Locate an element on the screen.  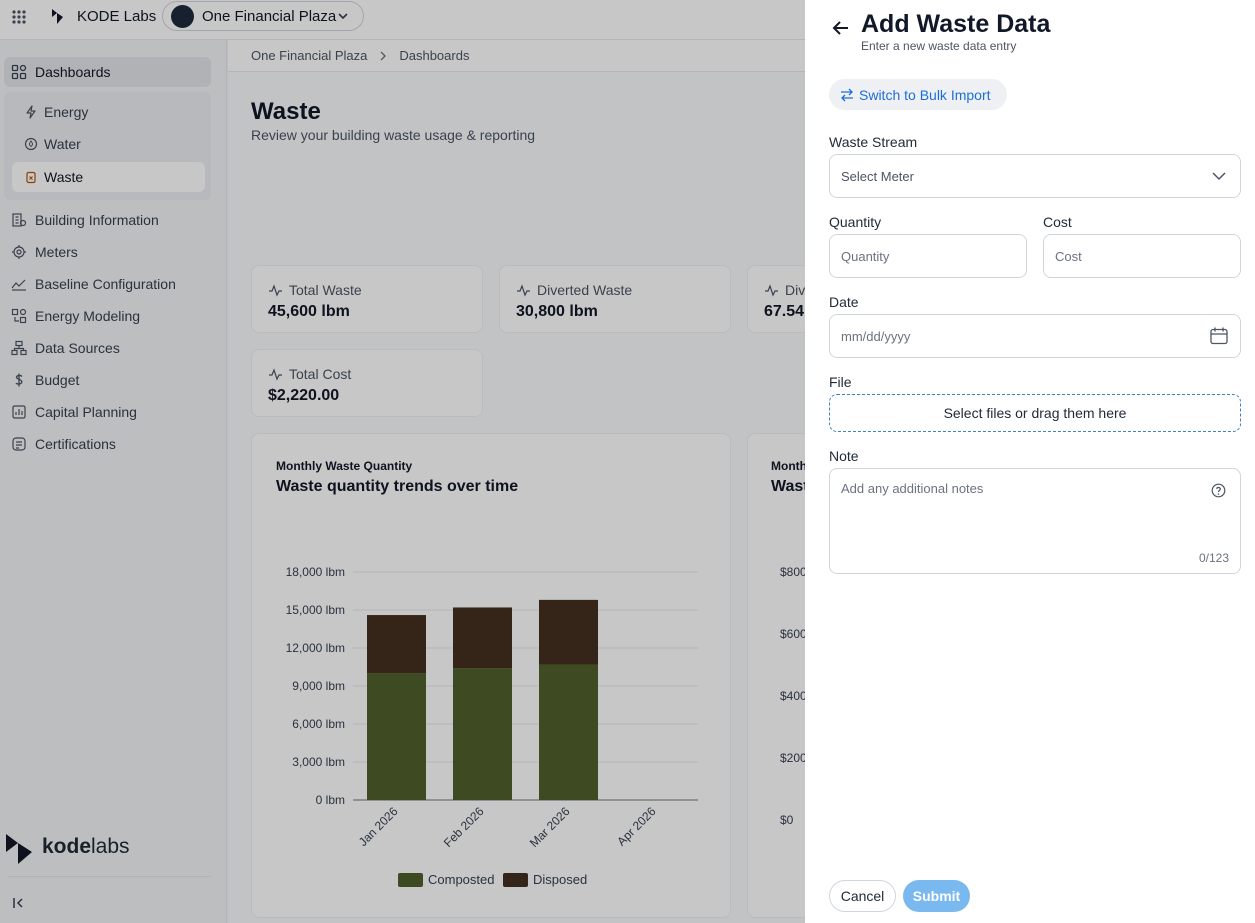
chart-kicker: Monthly Waste Quantity is located at coordinates (344, 466).